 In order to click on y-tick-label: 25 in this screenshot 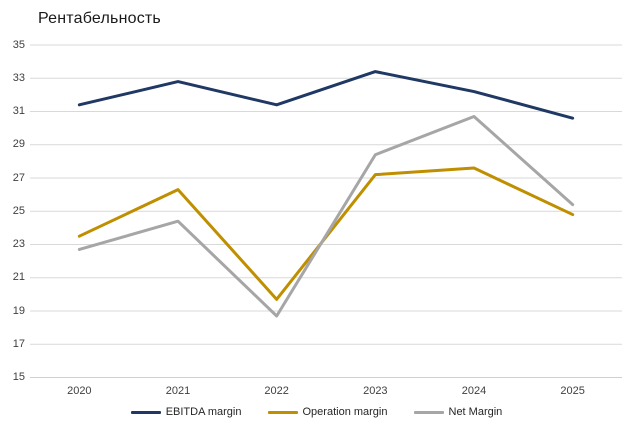, I will do `click(18, 210)`.